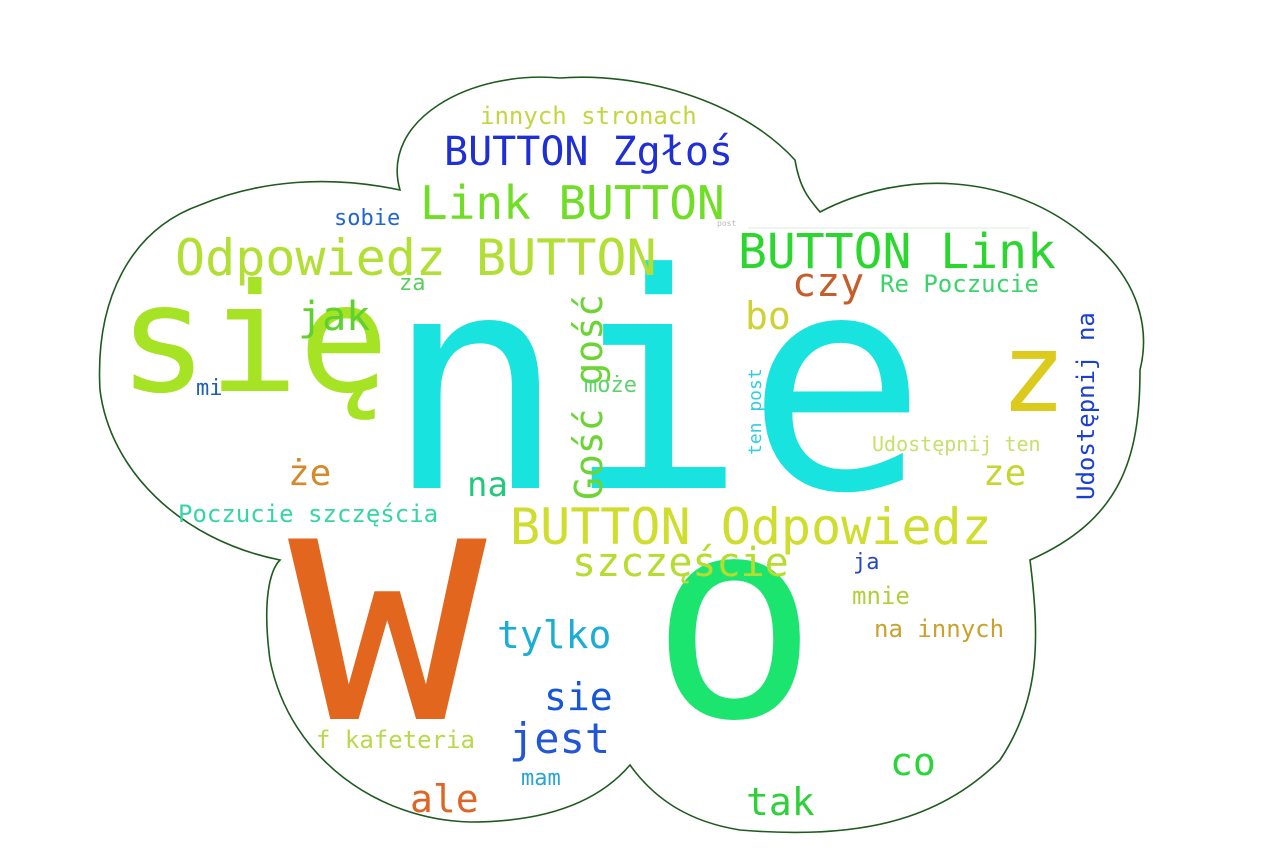 The height and width of the screenshot is (863, 1280). What do you see at coordinates (444, 799) in the screenshot?
I see `word-ale: ale` at bounding box center [444, 799].